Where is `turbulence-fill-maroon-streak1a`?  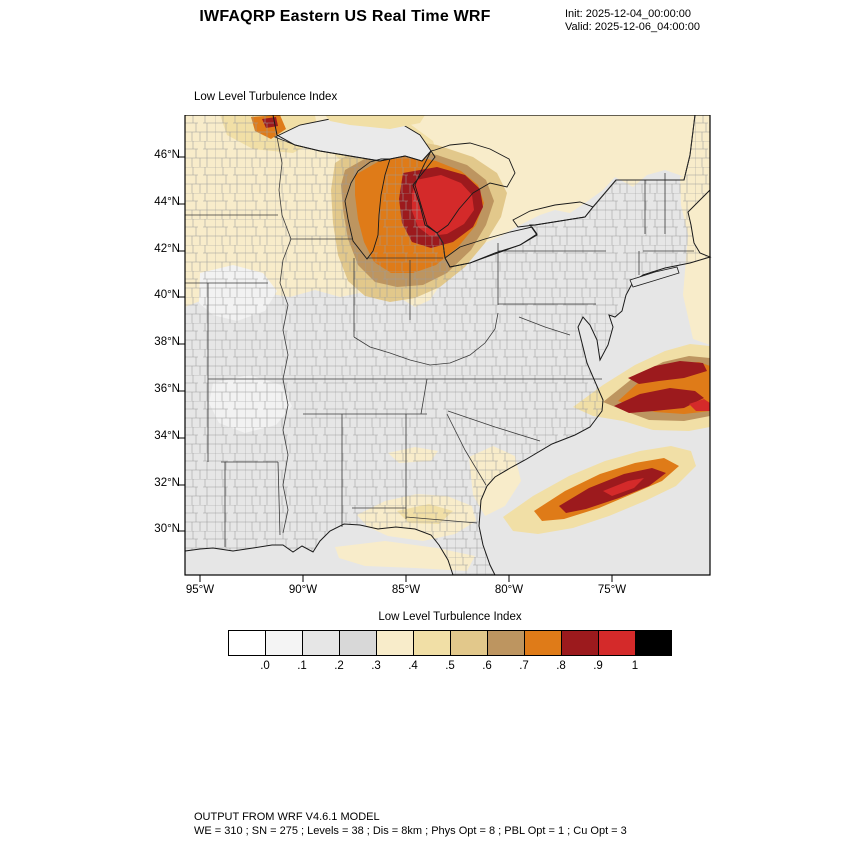
turbulence-fill-maroon-streak1a is located at coordinates (667, 372).